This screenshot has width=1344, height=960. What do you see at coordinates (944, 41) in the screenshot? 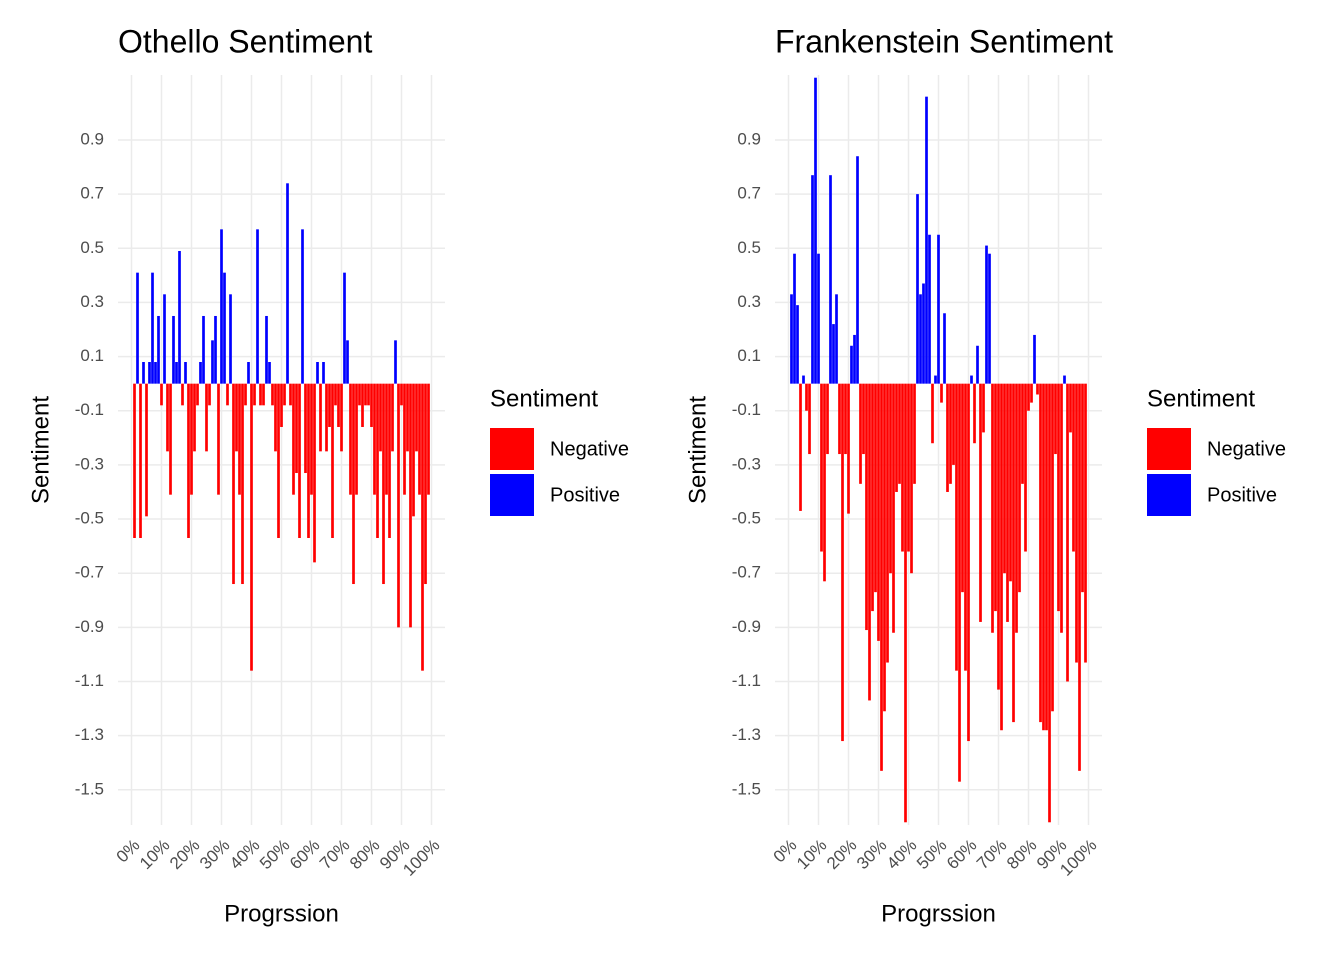
I see `chart-title: Frankenstein Sentiment` at bounding box center [944, 41].